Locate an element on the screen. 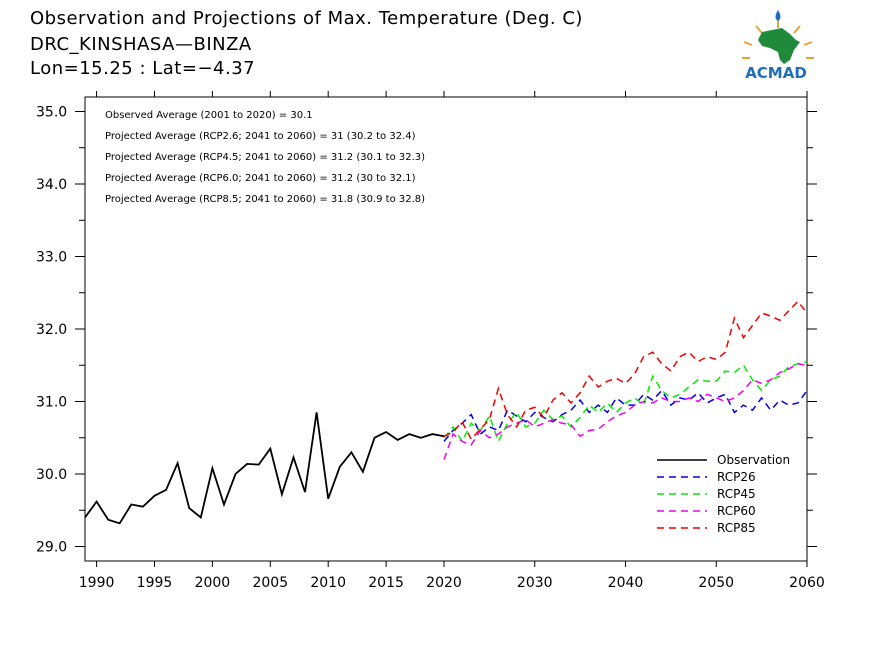  x-tick-label: 2010 is located at coordinates (328, 583).